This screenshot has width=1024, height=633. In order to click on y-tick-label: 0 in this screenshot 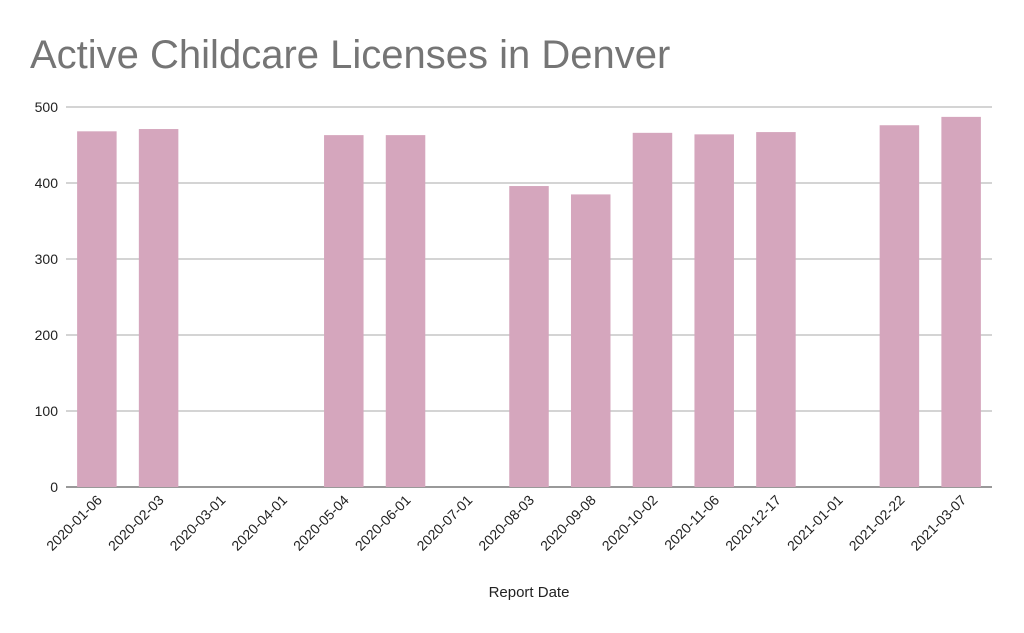, I will do `click(54, 487)`.